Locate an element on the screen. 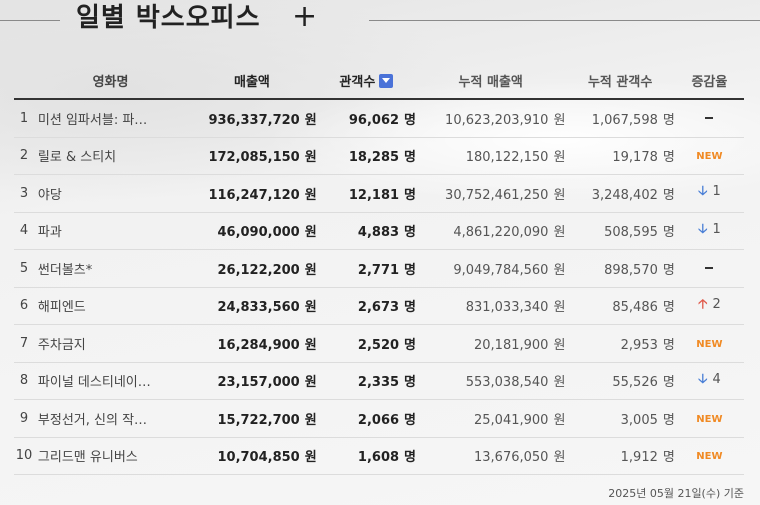 The image size is (760, 505). new-badge: NEW is located at coordinates (709, 457).